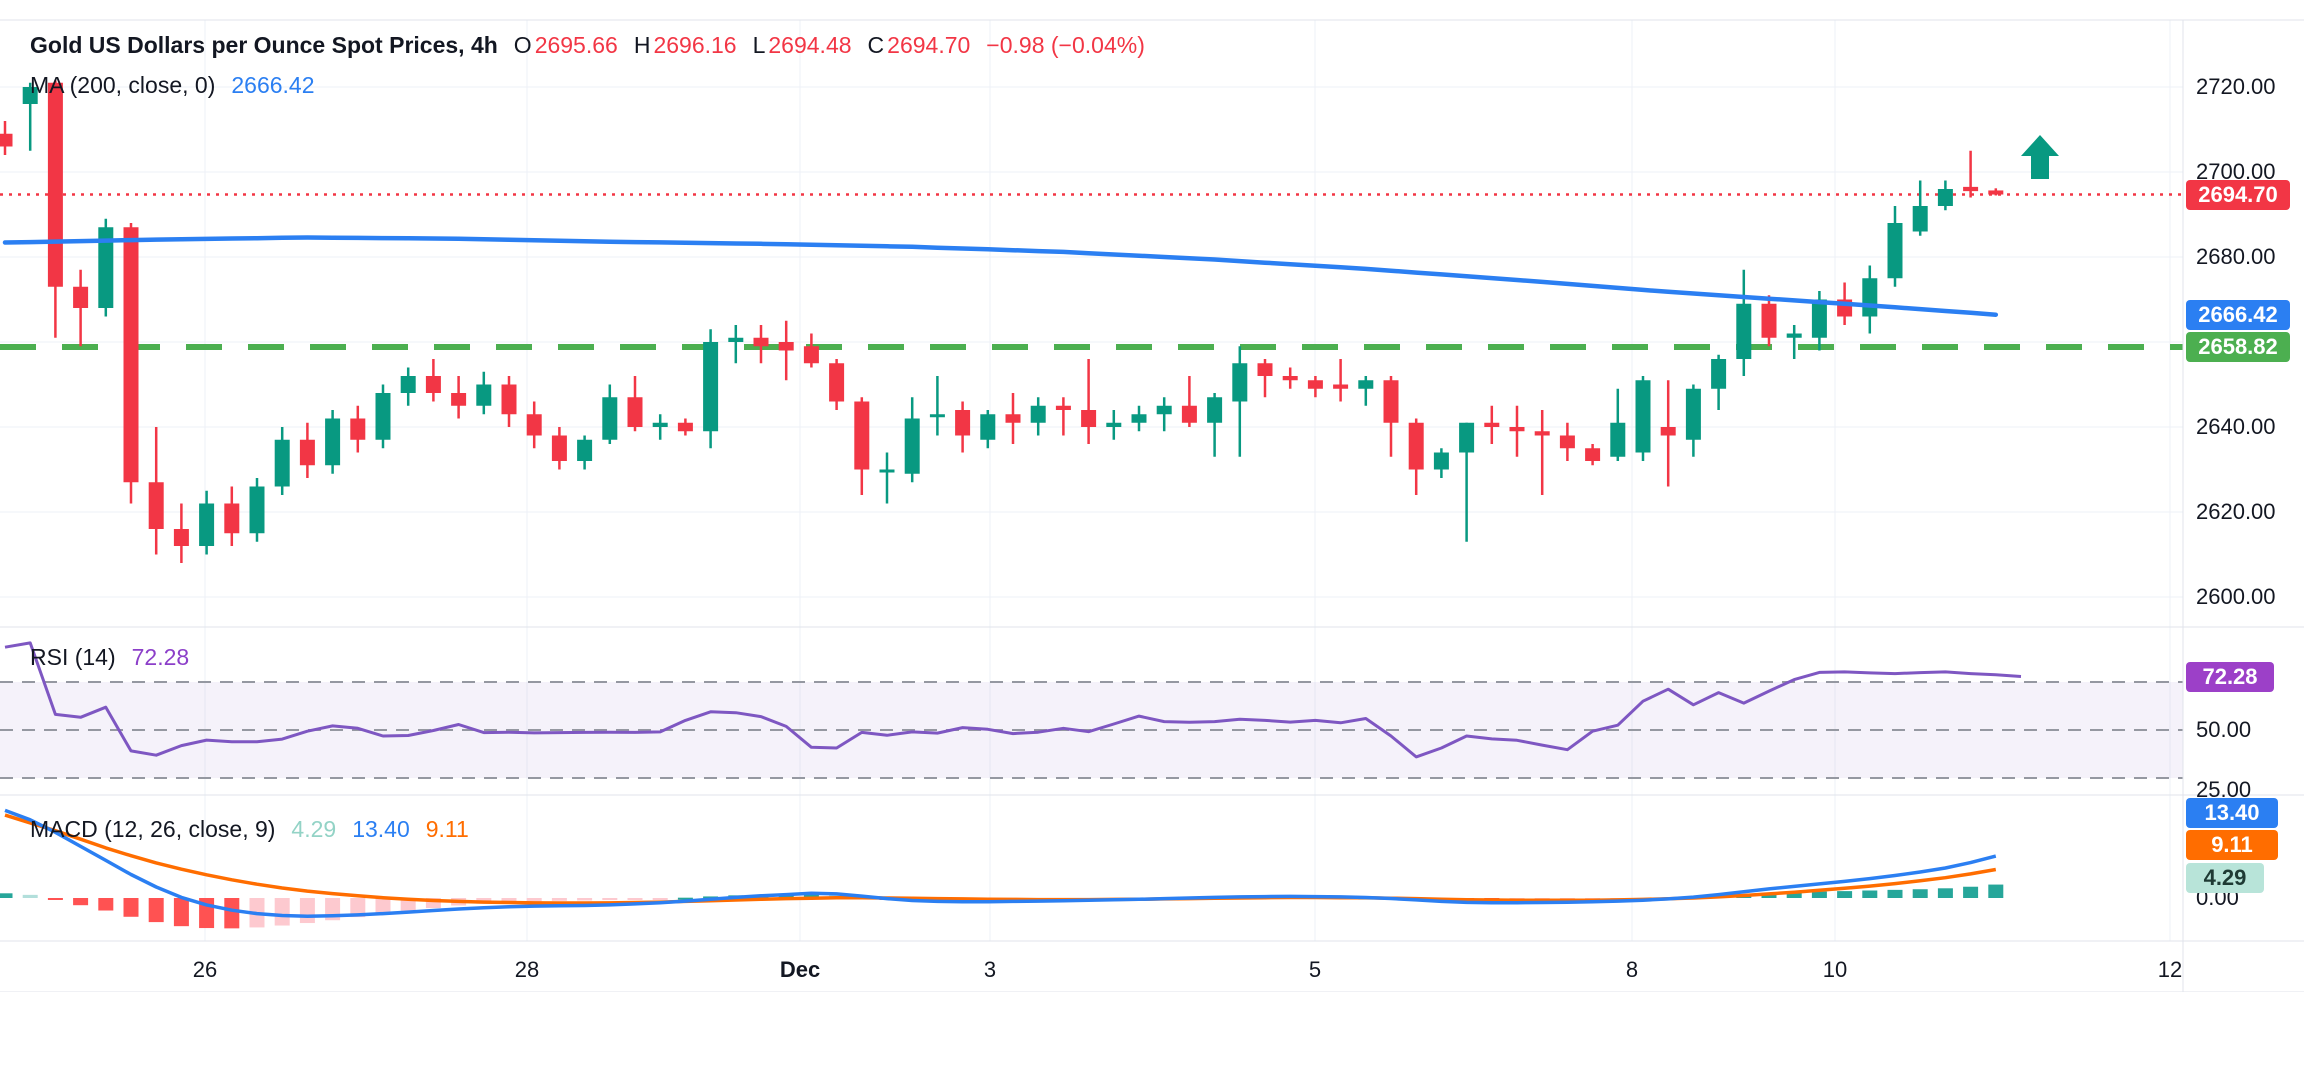  I want to click on rsi-value-badge: 72.28, so click(2230, 676).